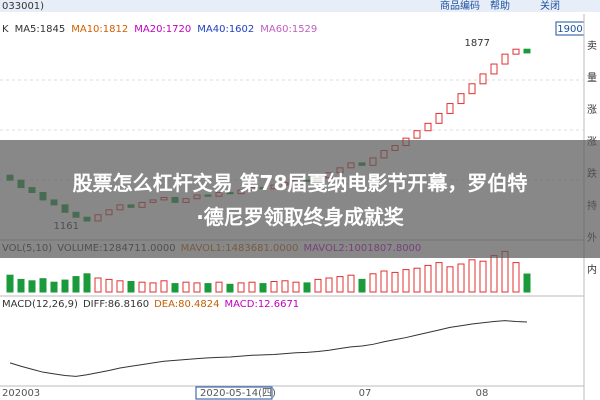 The image size is (600, 400). What do you see at coordinates (238, 393) in the screenshot?
I see `date-label: 2020-05-14(四)` at bounding box center [238, 393].